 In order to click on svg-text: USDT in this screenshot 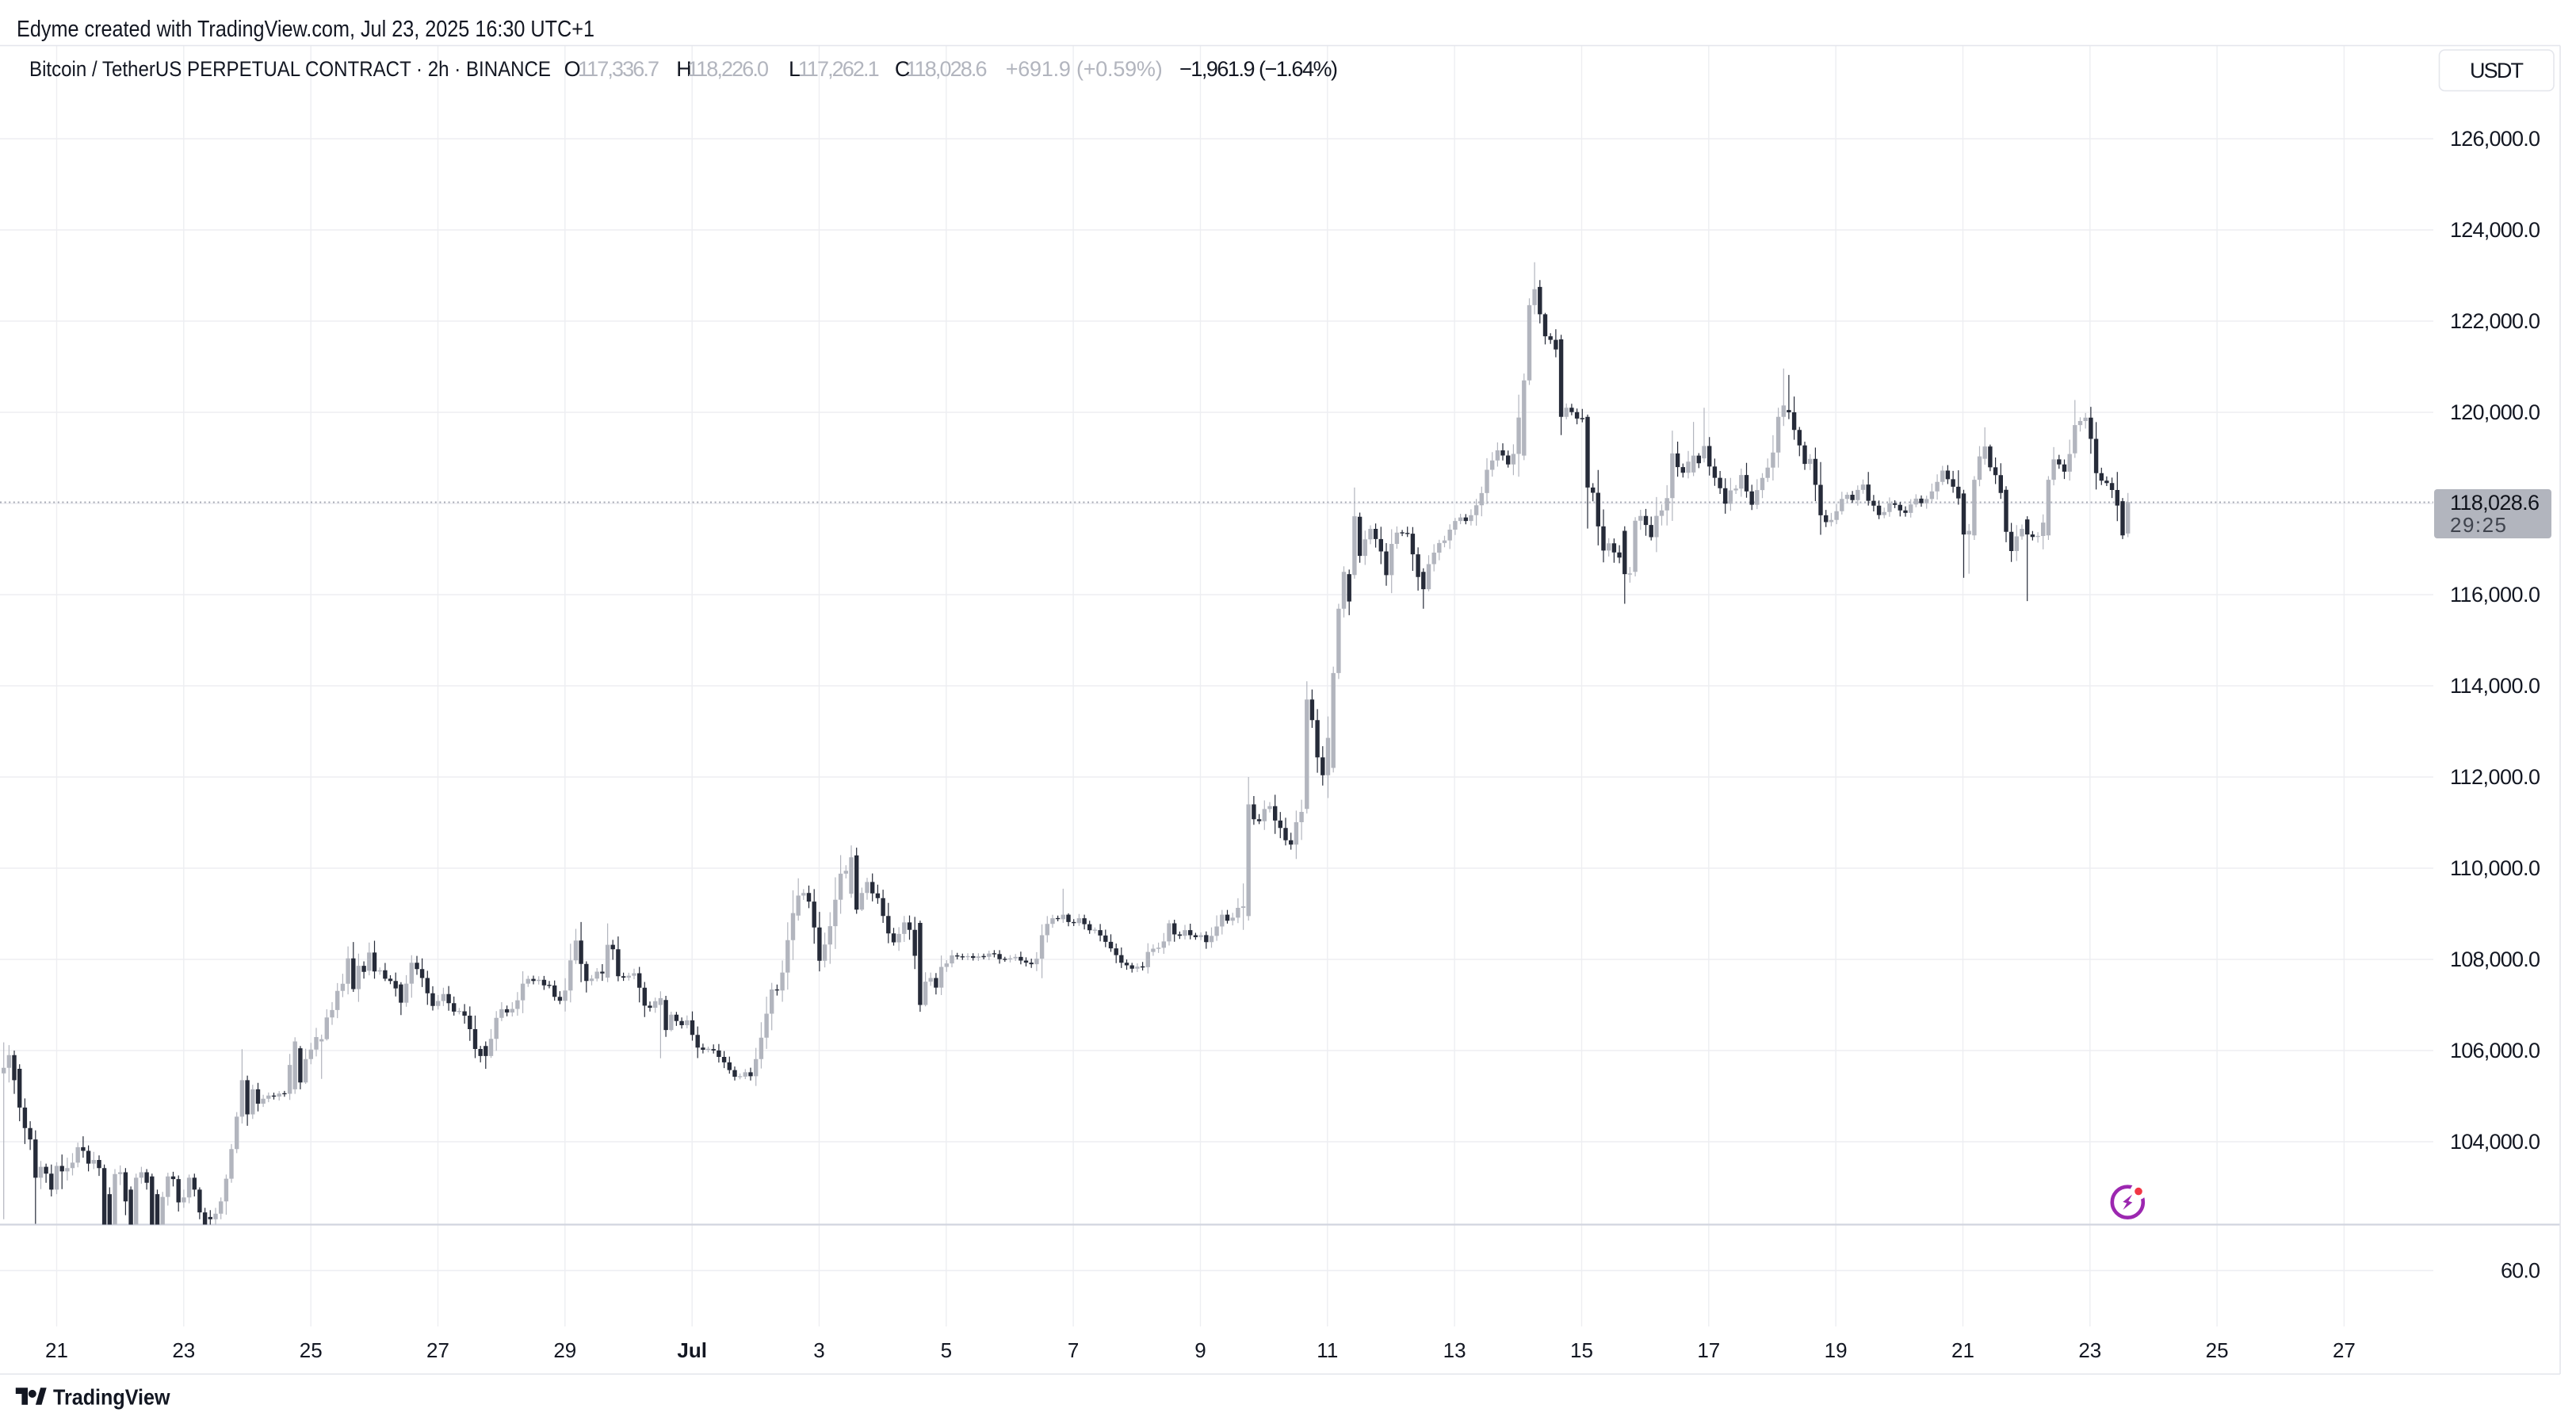, I will do `click(2497, 70)`.